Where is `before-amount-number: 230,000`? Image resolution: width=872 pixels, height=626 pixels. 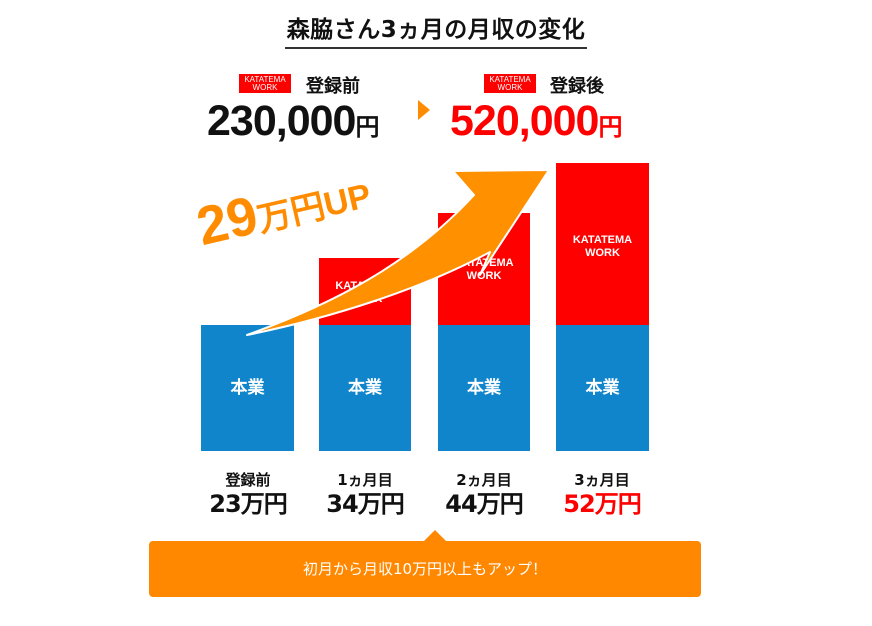
before-amount-number: 230,000 is located at coordinates (281, 121).